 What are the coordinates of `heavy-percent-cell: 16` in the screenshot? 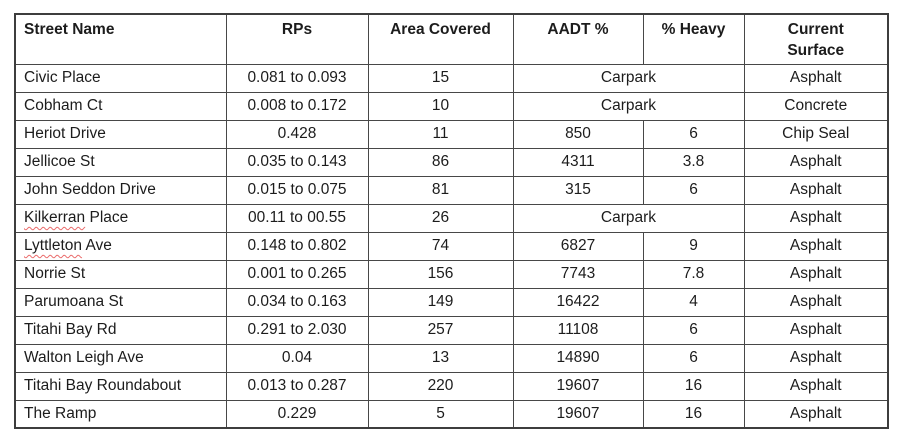 It's located at (693, 414).